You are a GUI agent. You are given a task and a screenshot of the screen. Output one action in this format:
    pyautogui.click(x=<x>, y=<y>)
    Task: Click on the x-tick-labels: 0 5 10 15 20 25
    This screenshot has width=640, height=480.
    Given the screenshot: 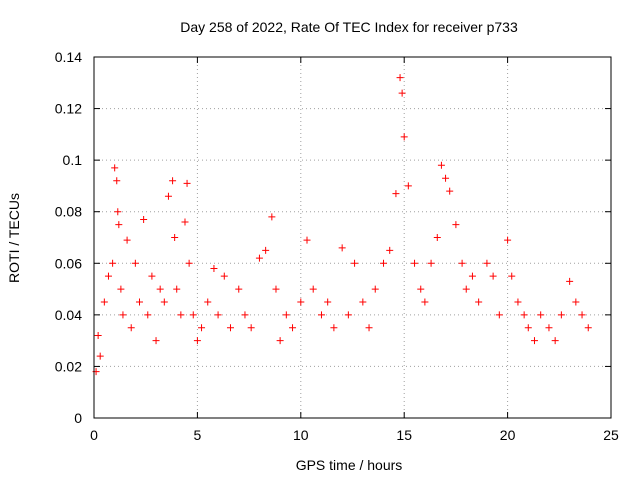 What is the action you would take?
    pyautogui.click(x=354, y=435)
    